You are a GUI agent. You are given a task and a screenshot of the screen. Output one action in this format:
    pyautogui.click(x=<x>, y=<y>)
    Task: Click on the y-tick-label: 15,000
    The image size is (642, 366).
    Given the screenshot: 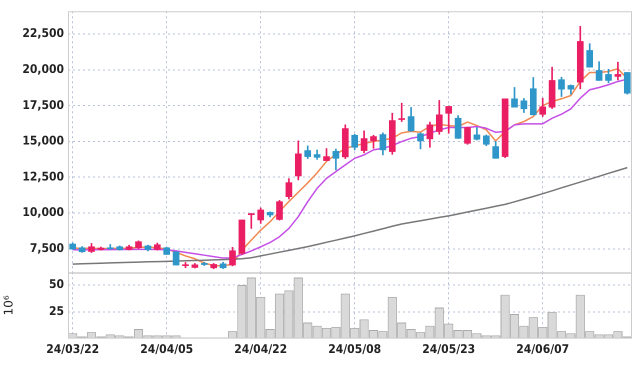 What is the action you would take?
    pyautogui.click(x=43, y=141)
    